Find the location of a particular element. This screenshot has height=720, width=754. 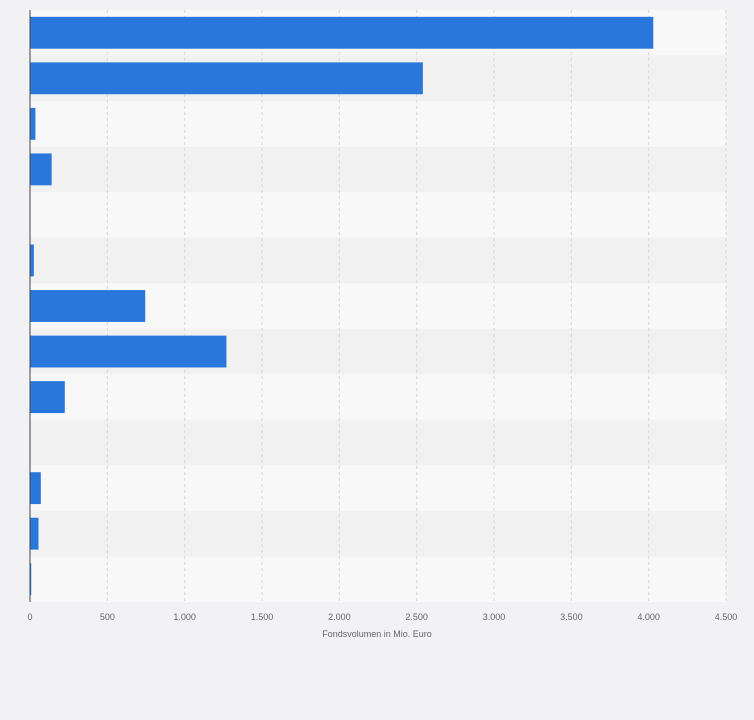

x-tick-label: 4.000 is located at coordinates (648, 617).